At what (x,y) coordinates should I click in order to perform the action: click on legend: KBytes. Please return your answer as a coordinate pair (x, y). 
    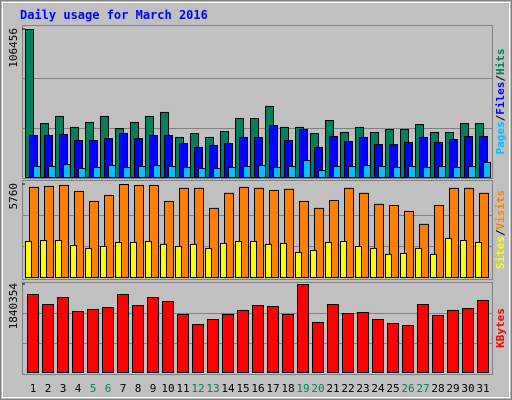
    Looking at the image, I should click on (500, 328).